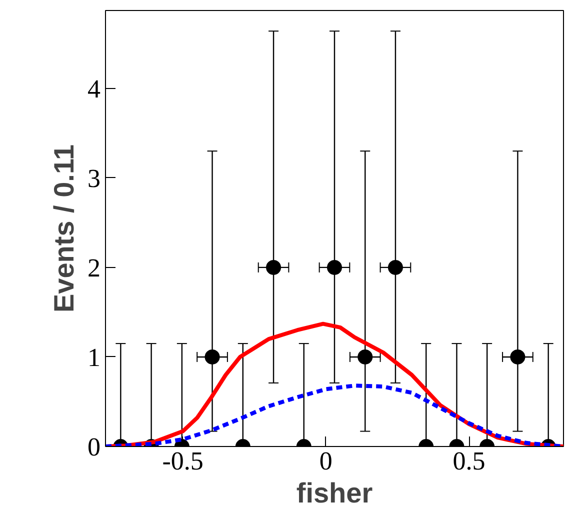 The image size is (571, 531). I want to click on x-tick-label: -0.5, so click(183, 461).